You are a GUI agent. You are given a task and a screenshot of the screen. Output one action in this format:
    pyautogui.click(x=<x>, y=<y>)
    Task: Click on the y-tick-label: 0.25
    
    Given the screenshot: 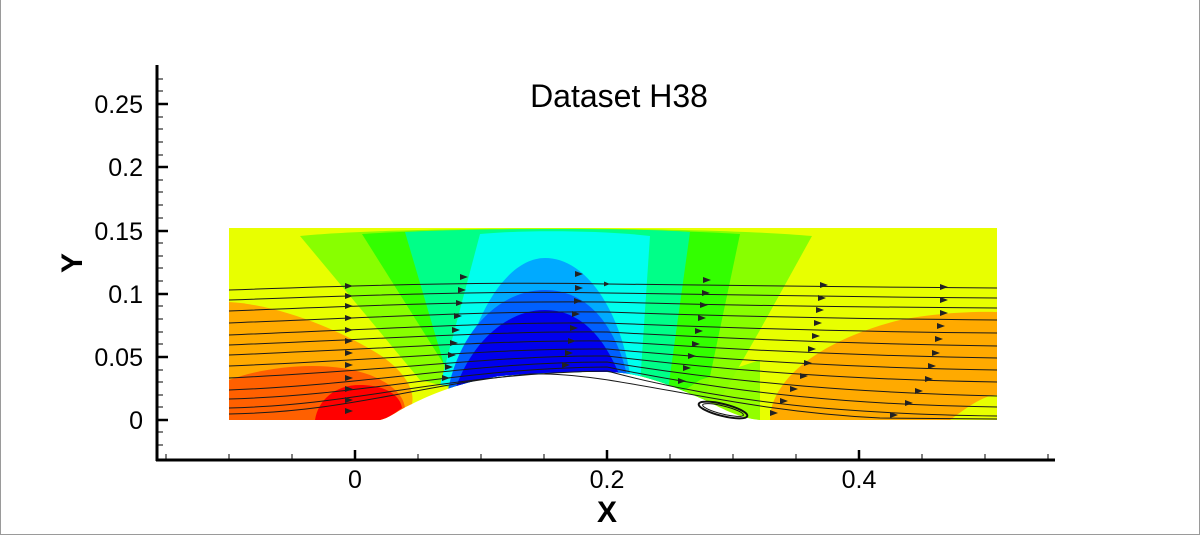 What is the action you would take?
    pyautogui.click(x=118, y=105)
    